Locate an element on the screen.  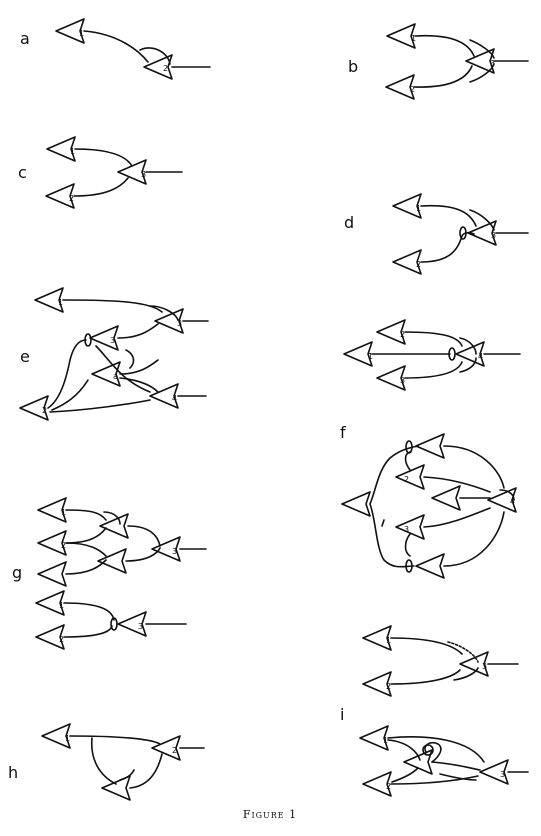
panel-label-h: h is located at coordinates (13, 772).